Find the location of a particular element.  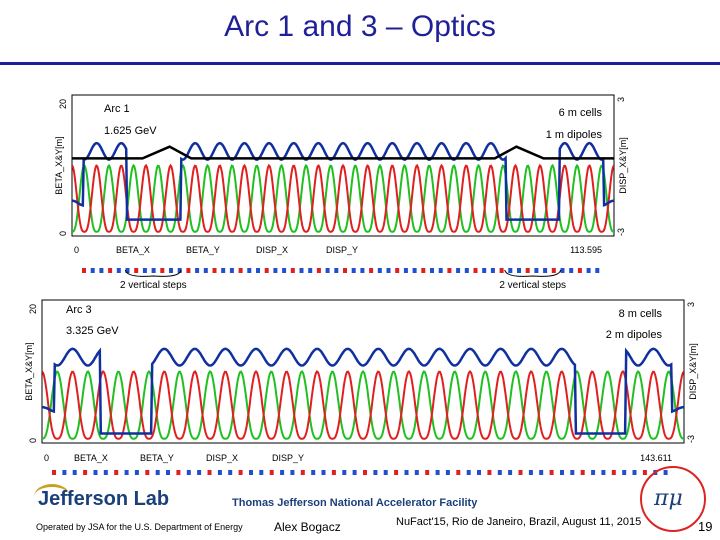

step-brace is located at coordinates (533, 273).